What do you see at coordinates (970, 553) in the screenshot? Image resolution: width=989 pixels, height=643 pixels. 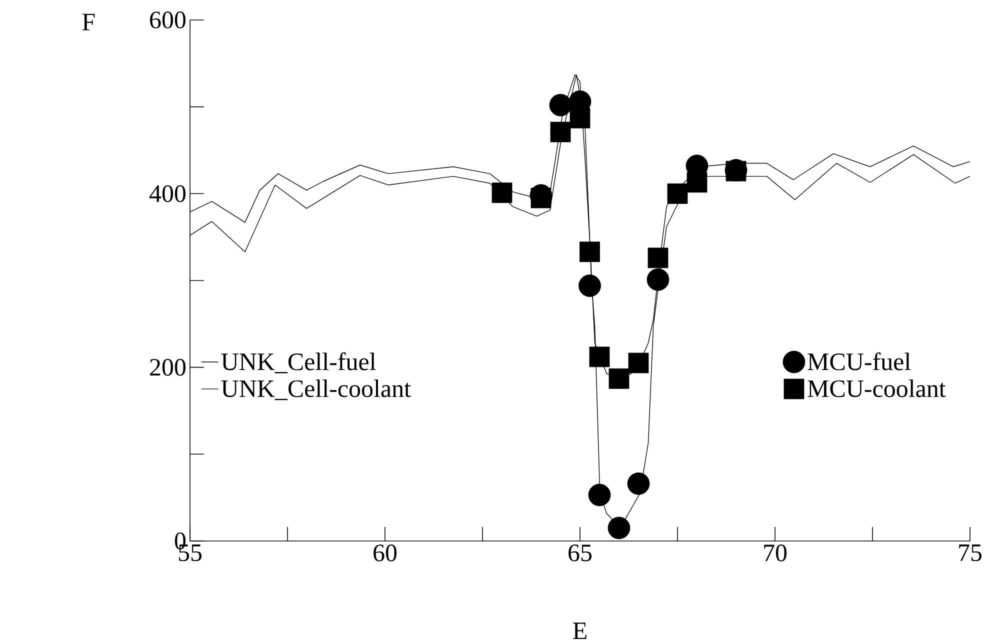 I see `x-tick-label: 75` at bounding box center [970, 553].